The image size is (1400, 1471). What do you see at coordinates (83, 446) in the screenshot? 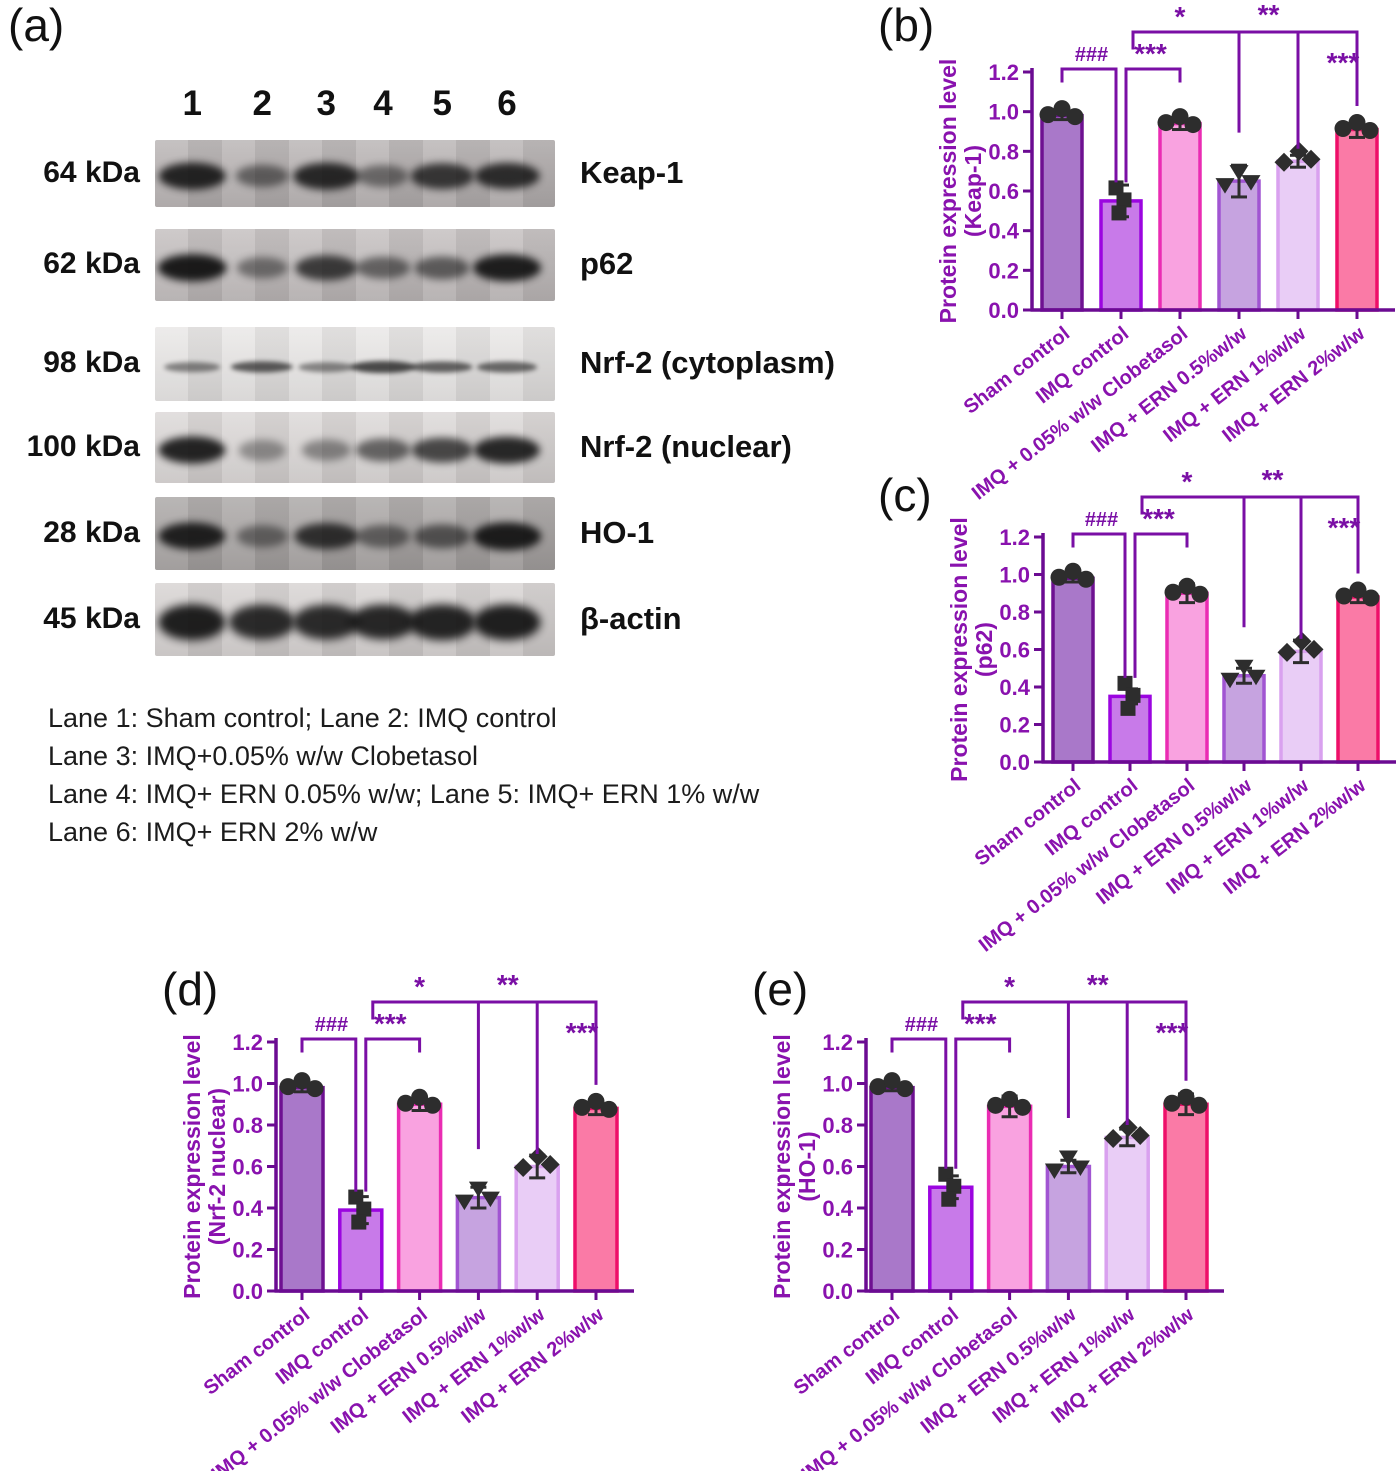
I see `kda-label: 100 kDa` at bounding box center [83, 446].